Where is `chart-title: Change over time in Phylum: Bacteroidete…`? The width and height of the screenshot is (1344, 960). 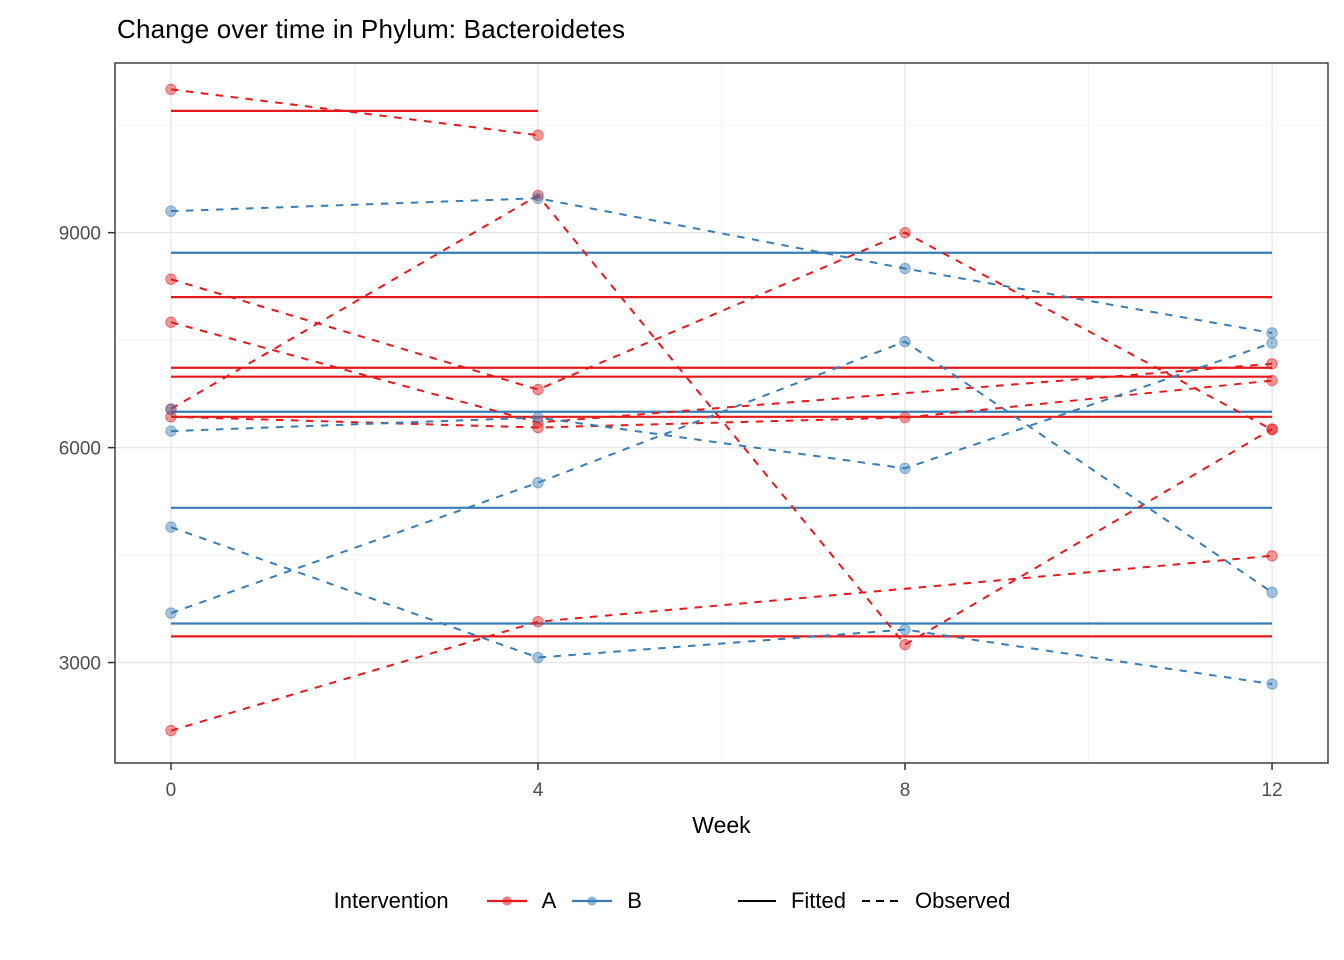 chart-title: Change over time in Phylum: Bacteroidete… is located at coordinates (371, 29).